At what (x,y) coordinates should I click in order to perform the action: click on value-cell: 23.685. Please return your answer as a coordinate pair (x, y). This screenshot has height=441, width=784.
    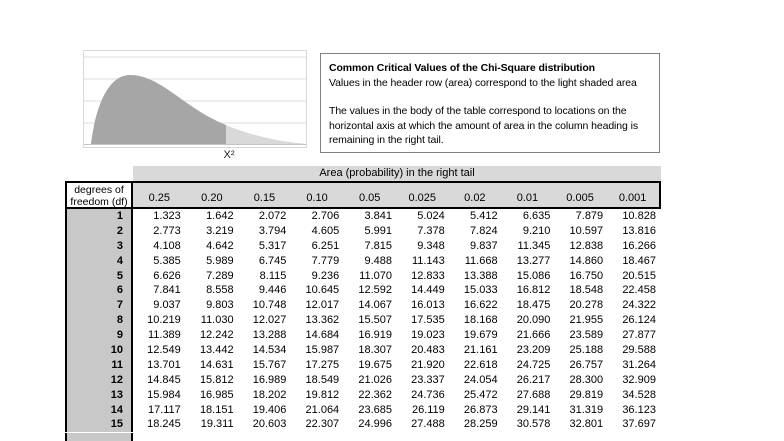
    Looking at the image, I should click on (370, 410).